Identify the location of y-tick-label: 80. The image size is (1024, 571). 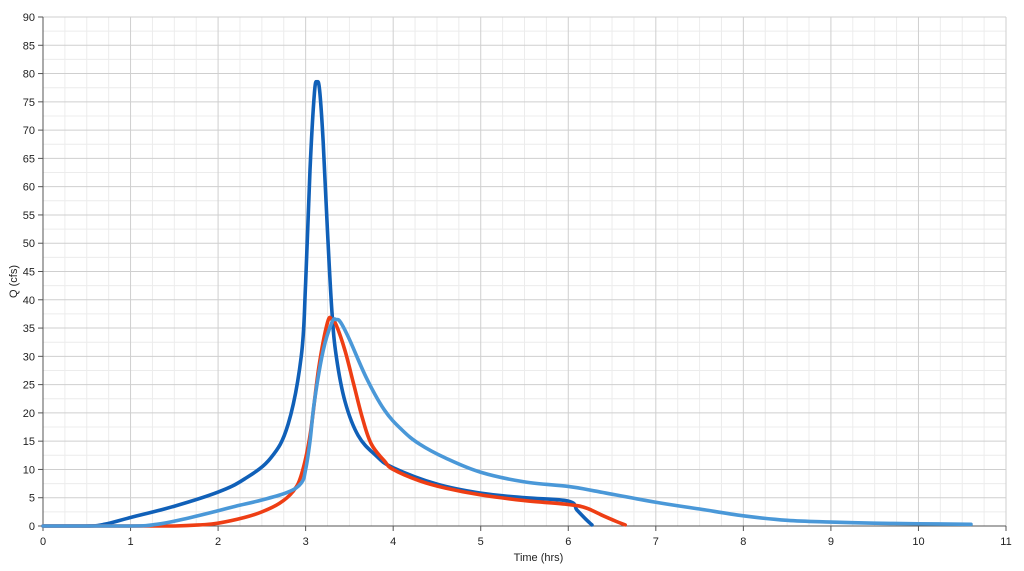
(29, 75).